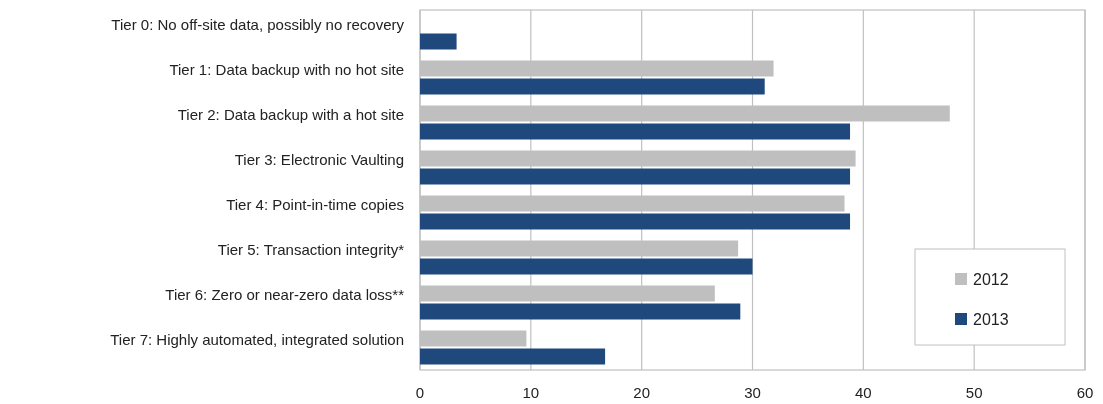  I want to click on x-tick-label: 0, so click(420, 392).